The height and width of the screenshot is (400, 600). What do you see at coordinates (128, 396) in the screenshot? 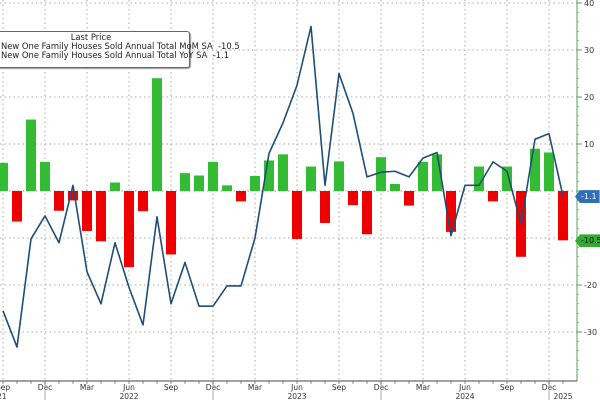
I see `x-year-label: 2022` at bounding box center [128, 396].